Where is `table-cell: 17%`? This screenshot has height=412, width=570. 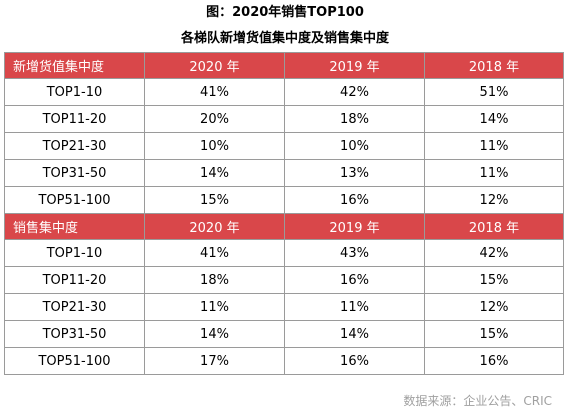 table-cell: 17% is located at coordinates (214, 361).